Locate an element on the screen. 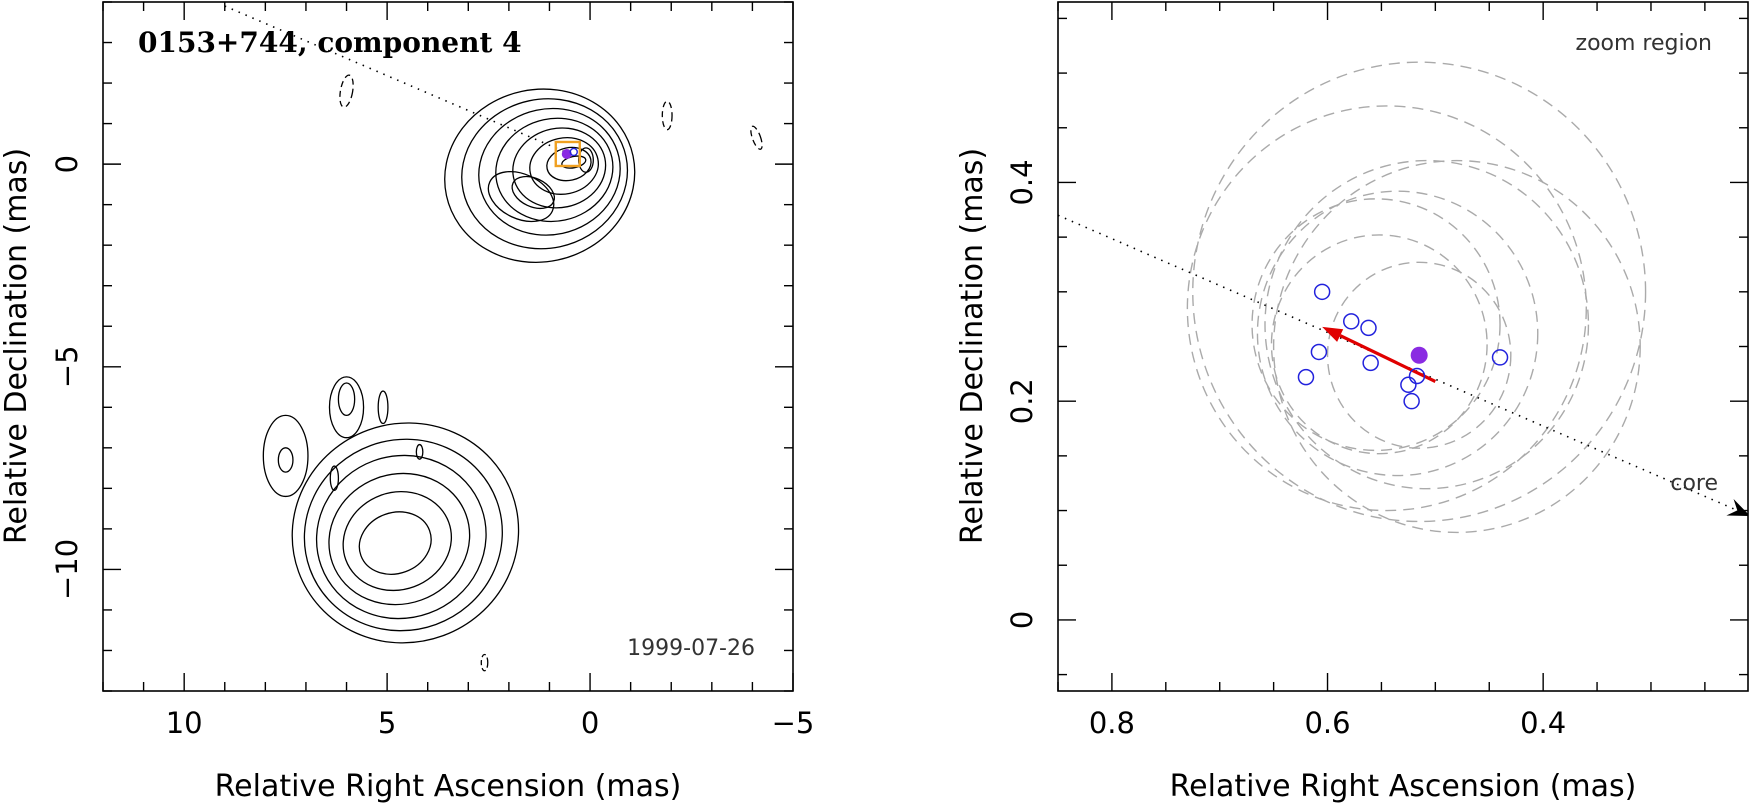 This screenshot has height=811, width=1753. zoom-region-label: zoom region is located at coordinates (1644, 43).